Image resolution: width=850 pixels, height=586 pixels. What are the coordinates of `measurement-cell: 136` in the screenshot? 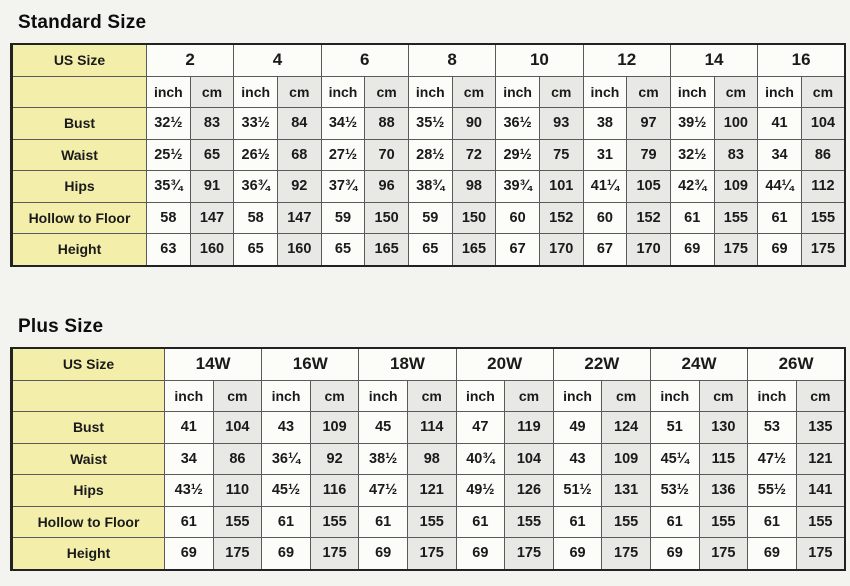 It's located at (723, 490).